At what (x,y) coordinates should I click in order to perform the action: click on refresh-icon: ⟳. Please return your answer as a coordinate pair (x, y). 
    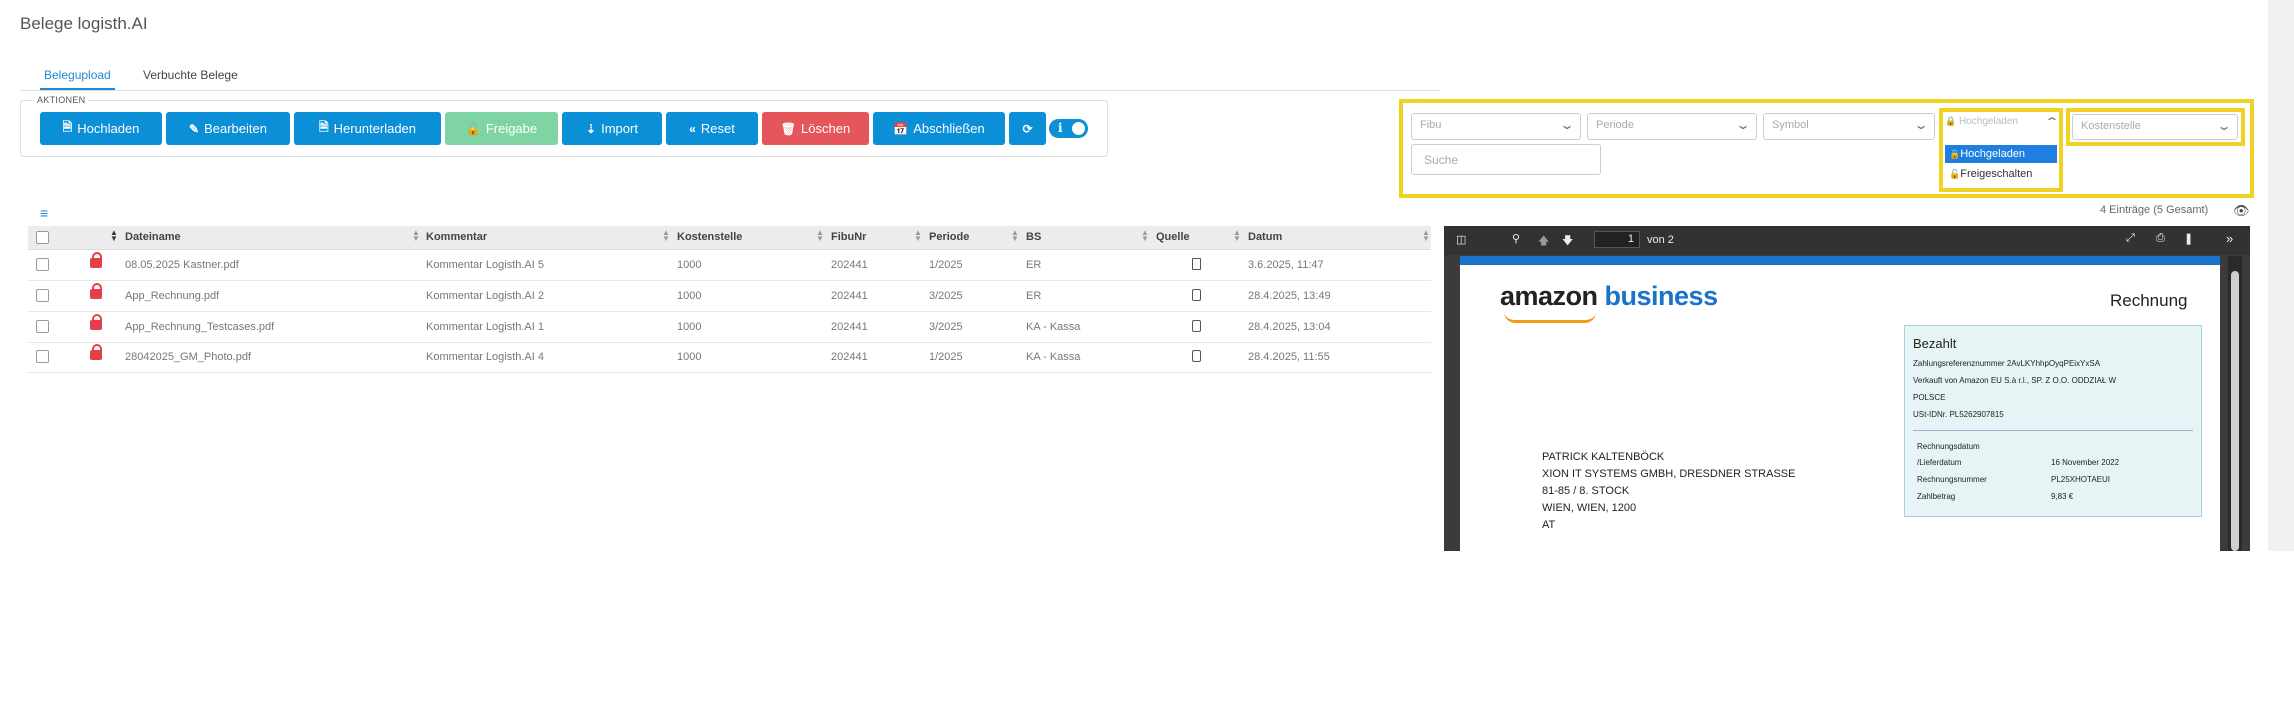
    Looking at the image, I should click on (1027, 128).